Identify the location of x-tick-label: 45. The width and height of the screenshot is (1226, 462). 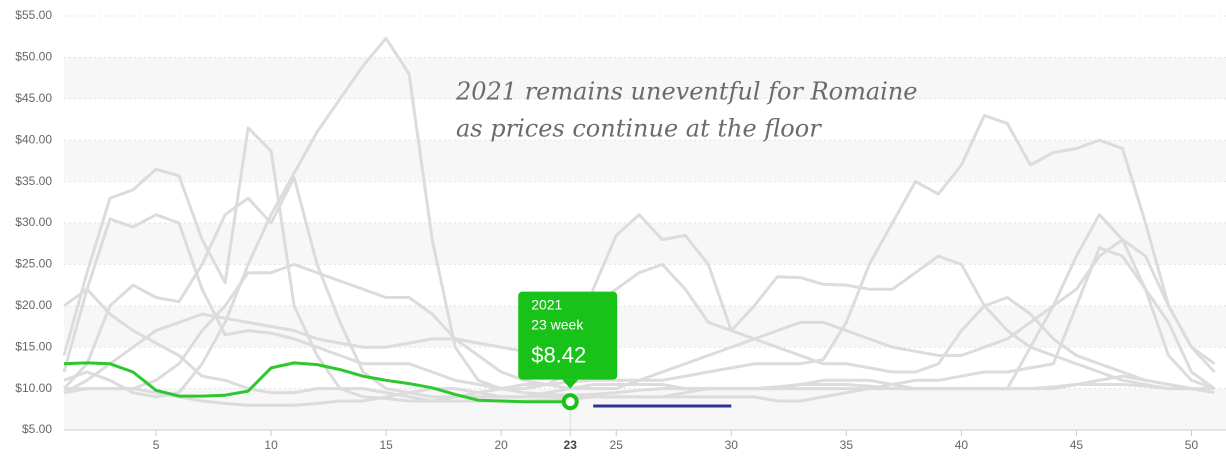
(1077, 445).